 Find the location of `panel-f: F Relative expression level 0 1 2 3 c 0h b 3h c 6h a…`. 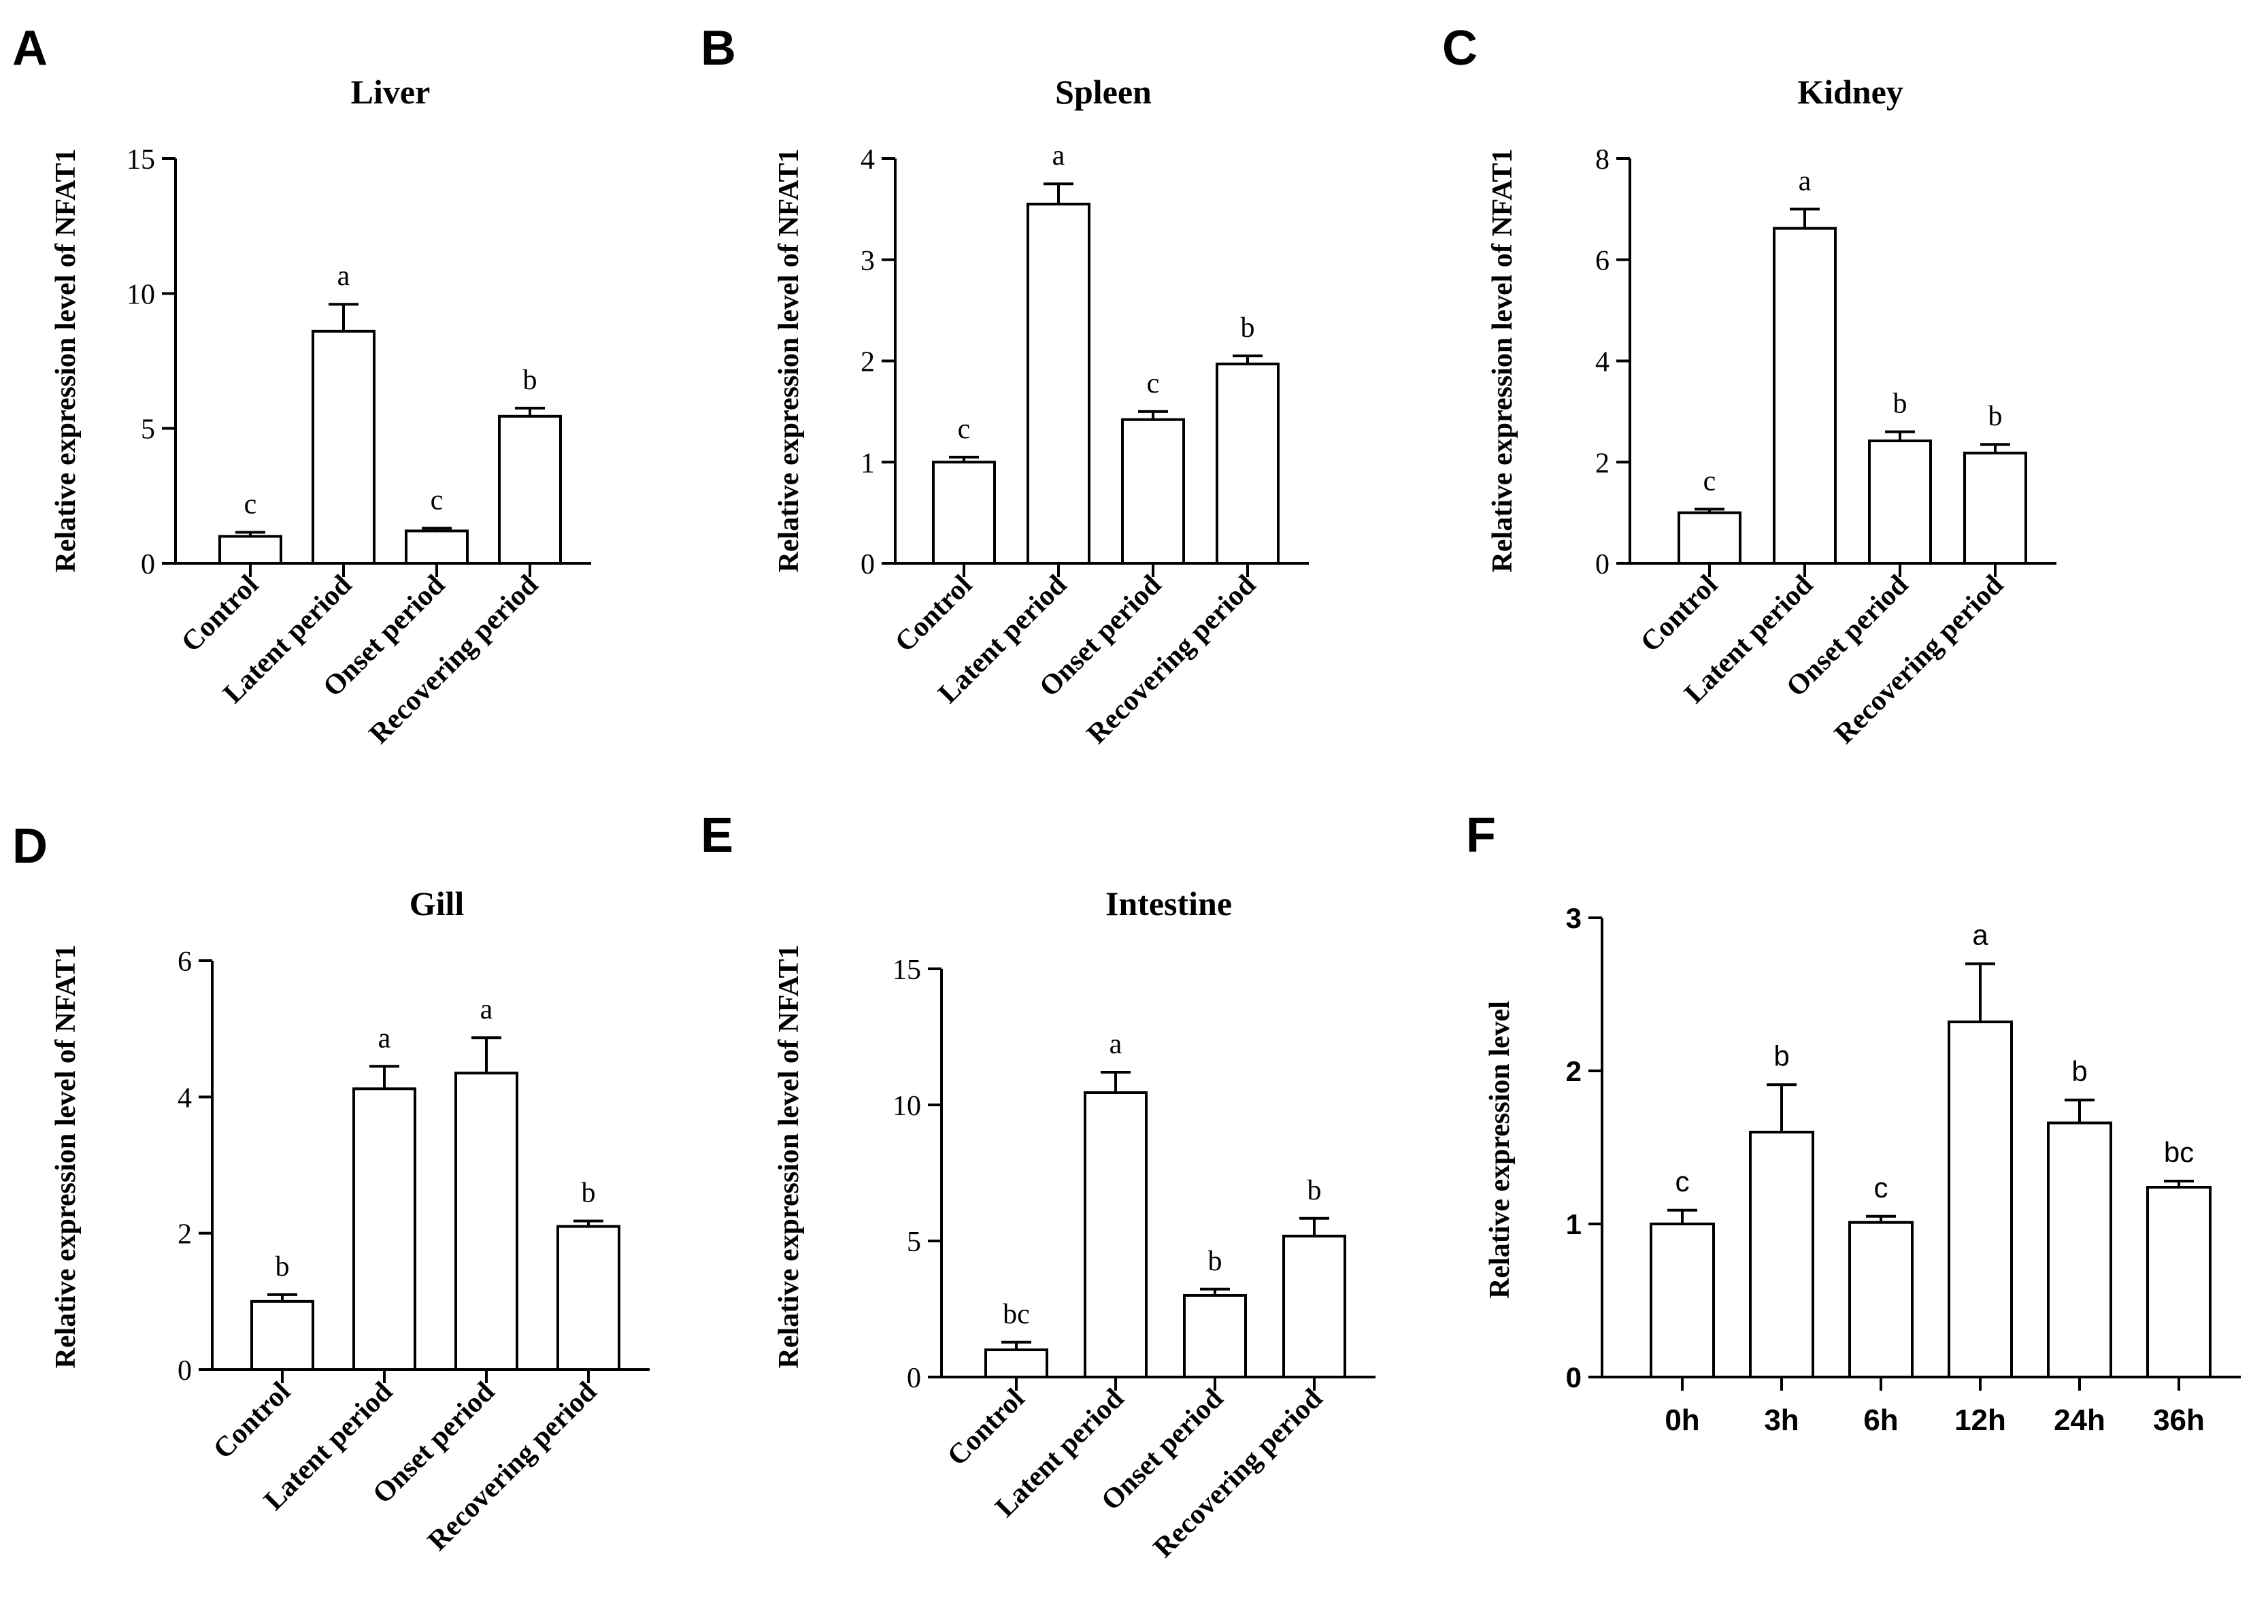

panel-f: F Relative expression level 0 1 2 3 c 0h b 3h c 6h a… is located at coordinates (1854, 1122).